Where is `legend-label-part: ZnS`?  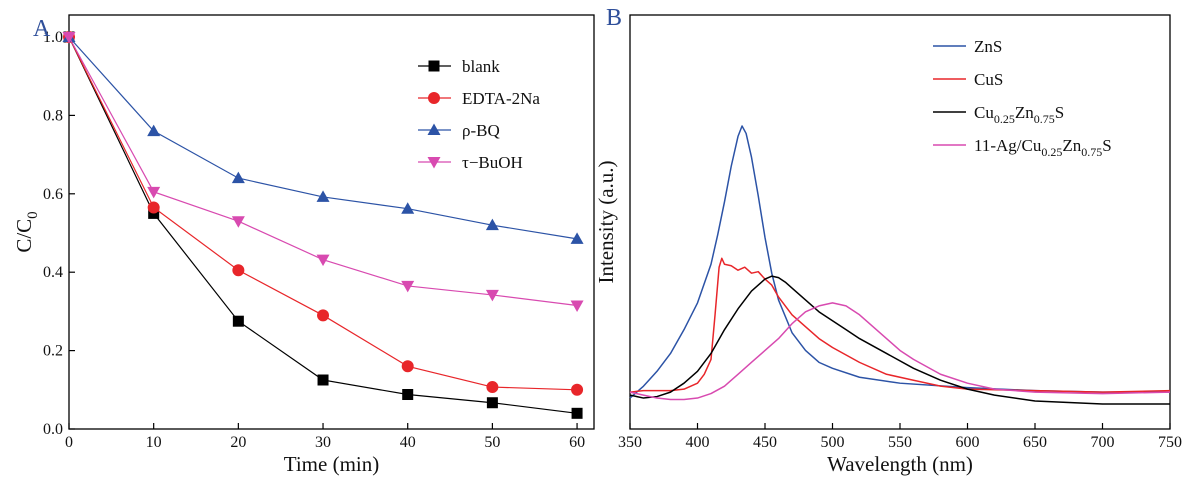
legend-label-part: ZnS is located at coordinates (988, 46).